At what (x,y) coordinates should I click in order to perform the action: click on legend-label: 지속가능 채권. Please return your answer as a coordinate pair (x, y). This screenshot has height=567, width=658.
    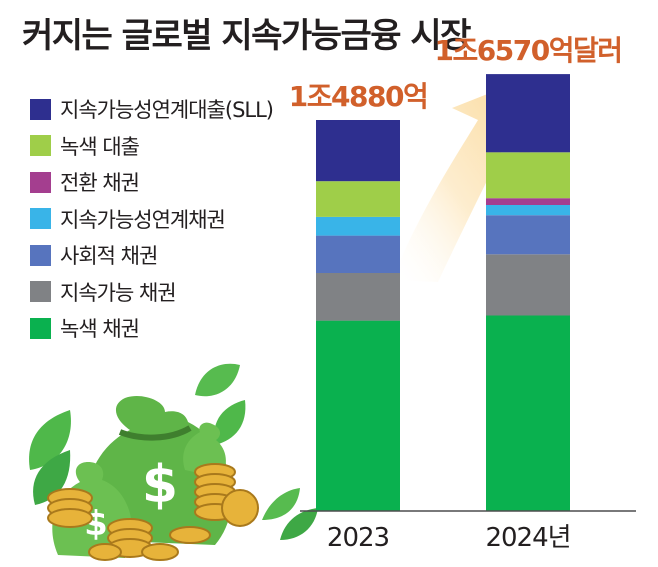
    Looking at the image, I should click on (118, 292).